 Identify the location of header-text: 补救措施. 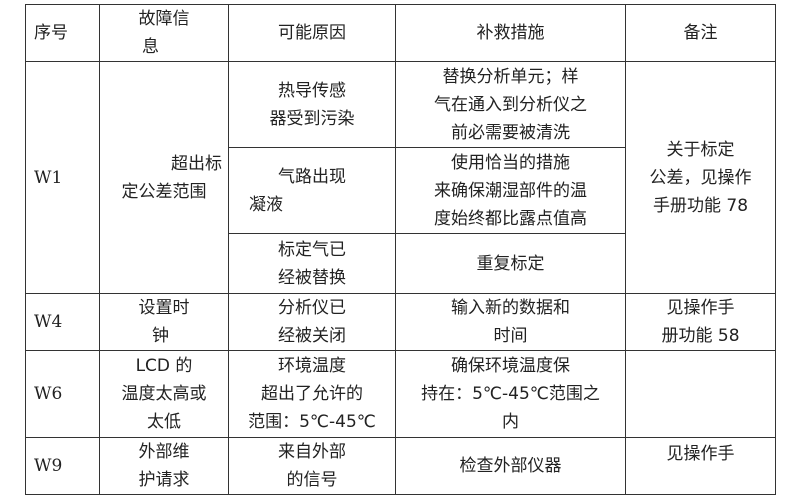
(510, 33).